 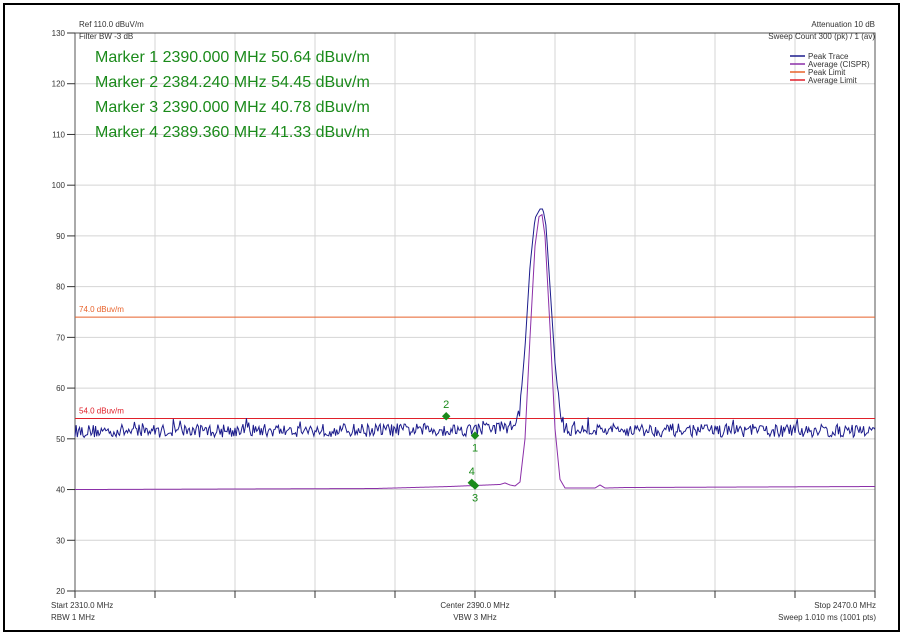 I want to click on y-tick-label-80: 80, so click(x=60, y=287).